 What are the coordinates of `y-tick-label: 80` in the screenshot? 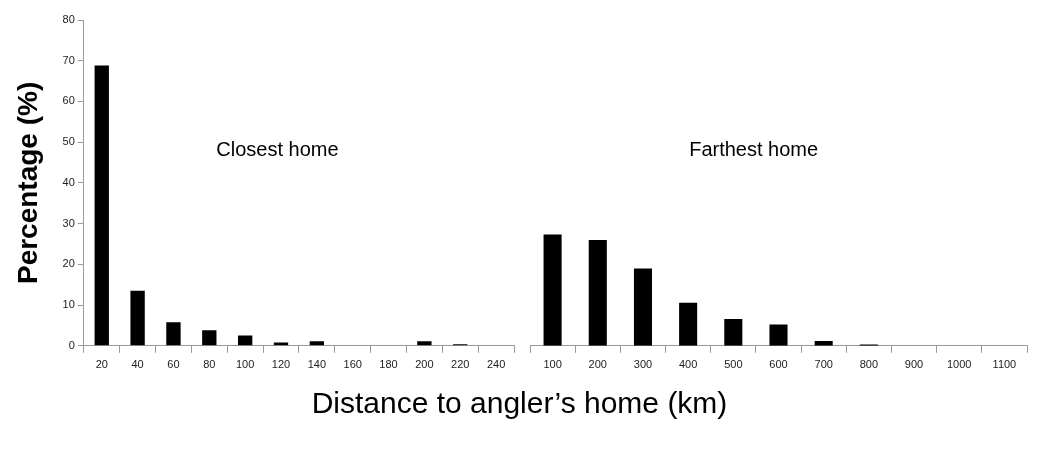 It's located at (68, 19).